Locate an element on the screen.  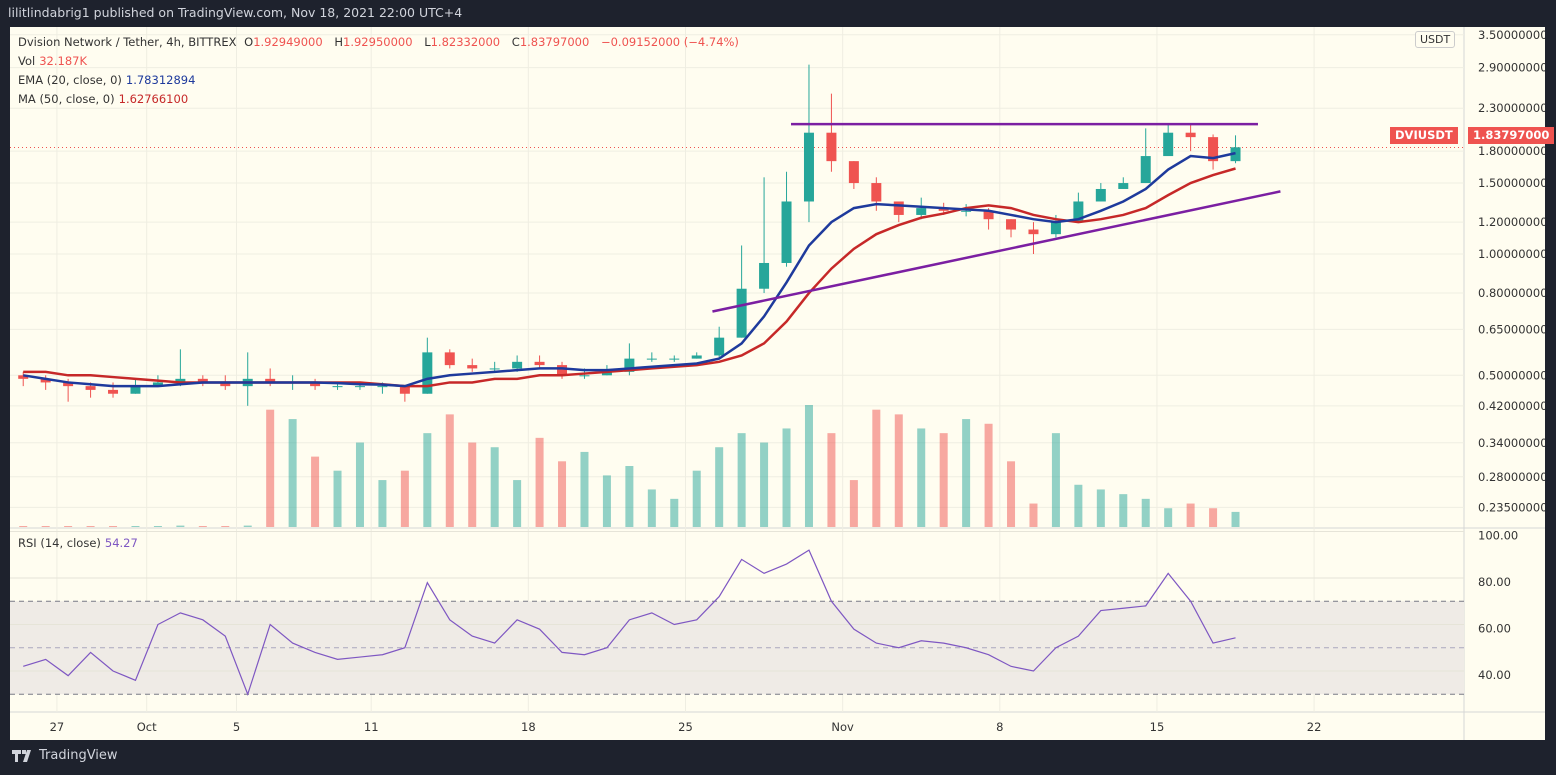
rsi-tick-label: 100.00 is located at coordinates (1498, 536).